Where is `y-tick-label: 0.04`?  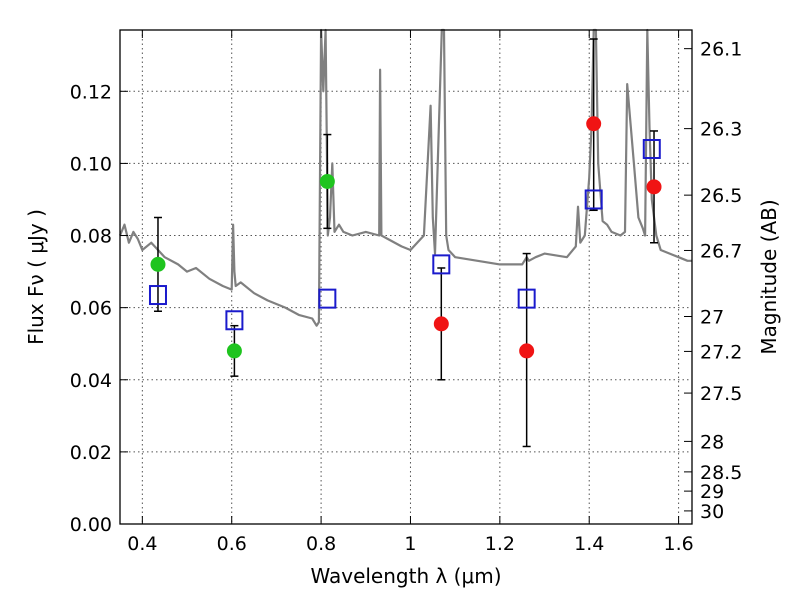 y-tick-label: 0.04 is located at coordinates (91, 381).